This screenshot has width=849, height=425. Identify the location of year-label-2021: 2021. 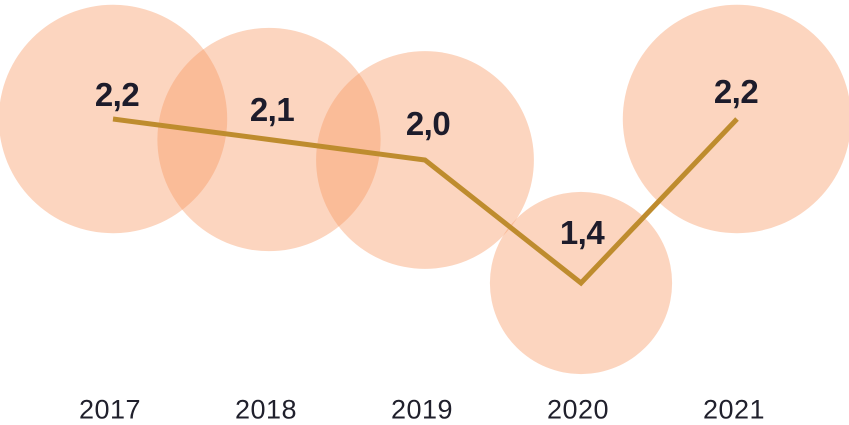
(734, 409).